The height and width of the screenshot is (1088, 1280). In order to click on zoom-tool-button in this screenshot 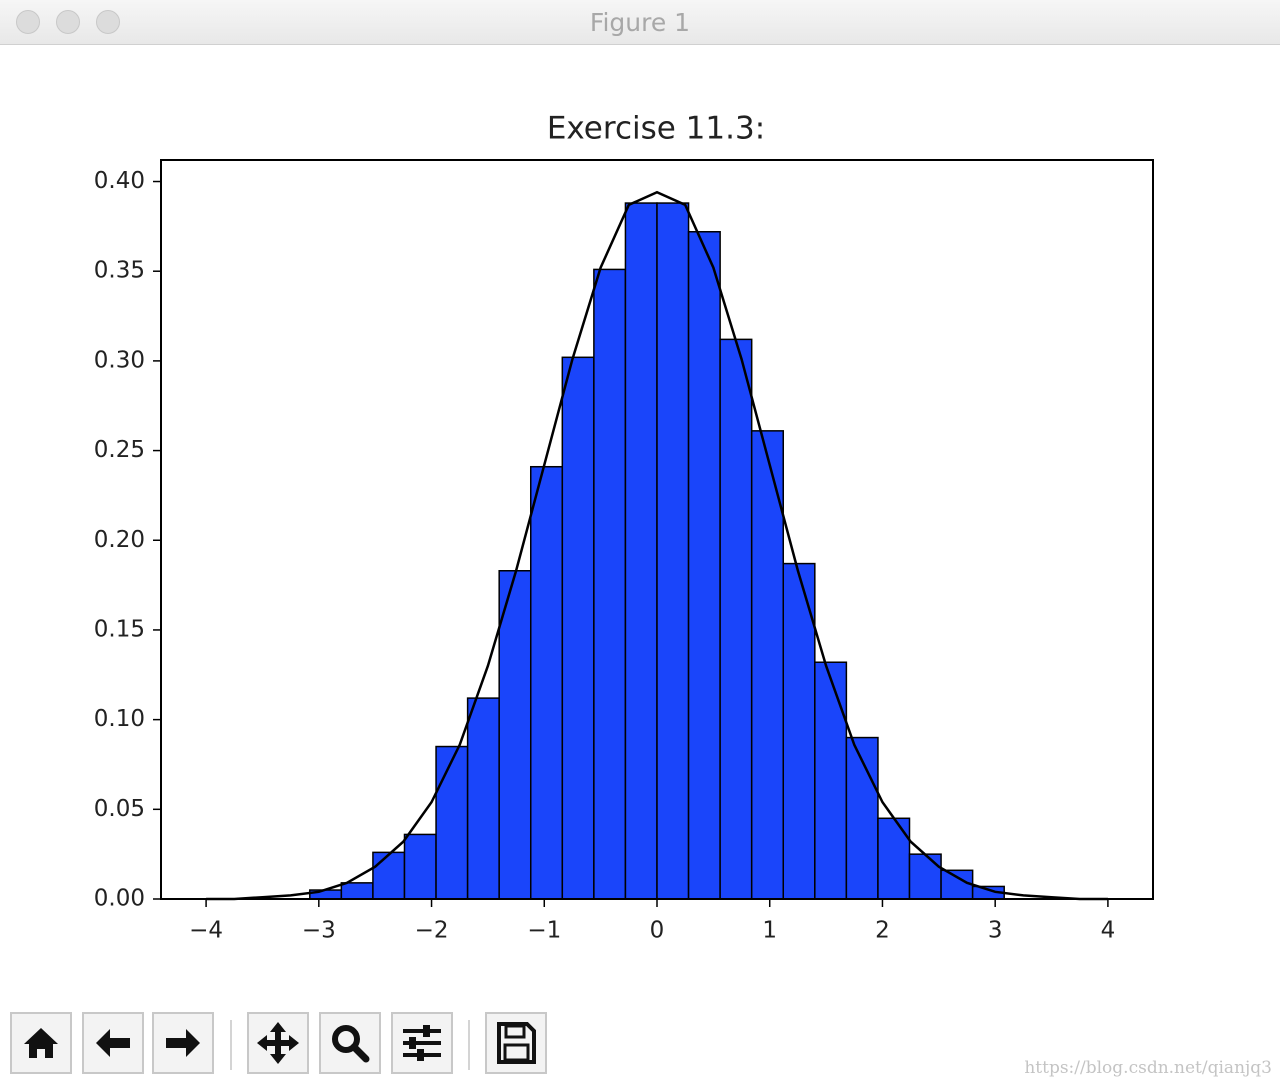, I will do `click(350, 1043)`.